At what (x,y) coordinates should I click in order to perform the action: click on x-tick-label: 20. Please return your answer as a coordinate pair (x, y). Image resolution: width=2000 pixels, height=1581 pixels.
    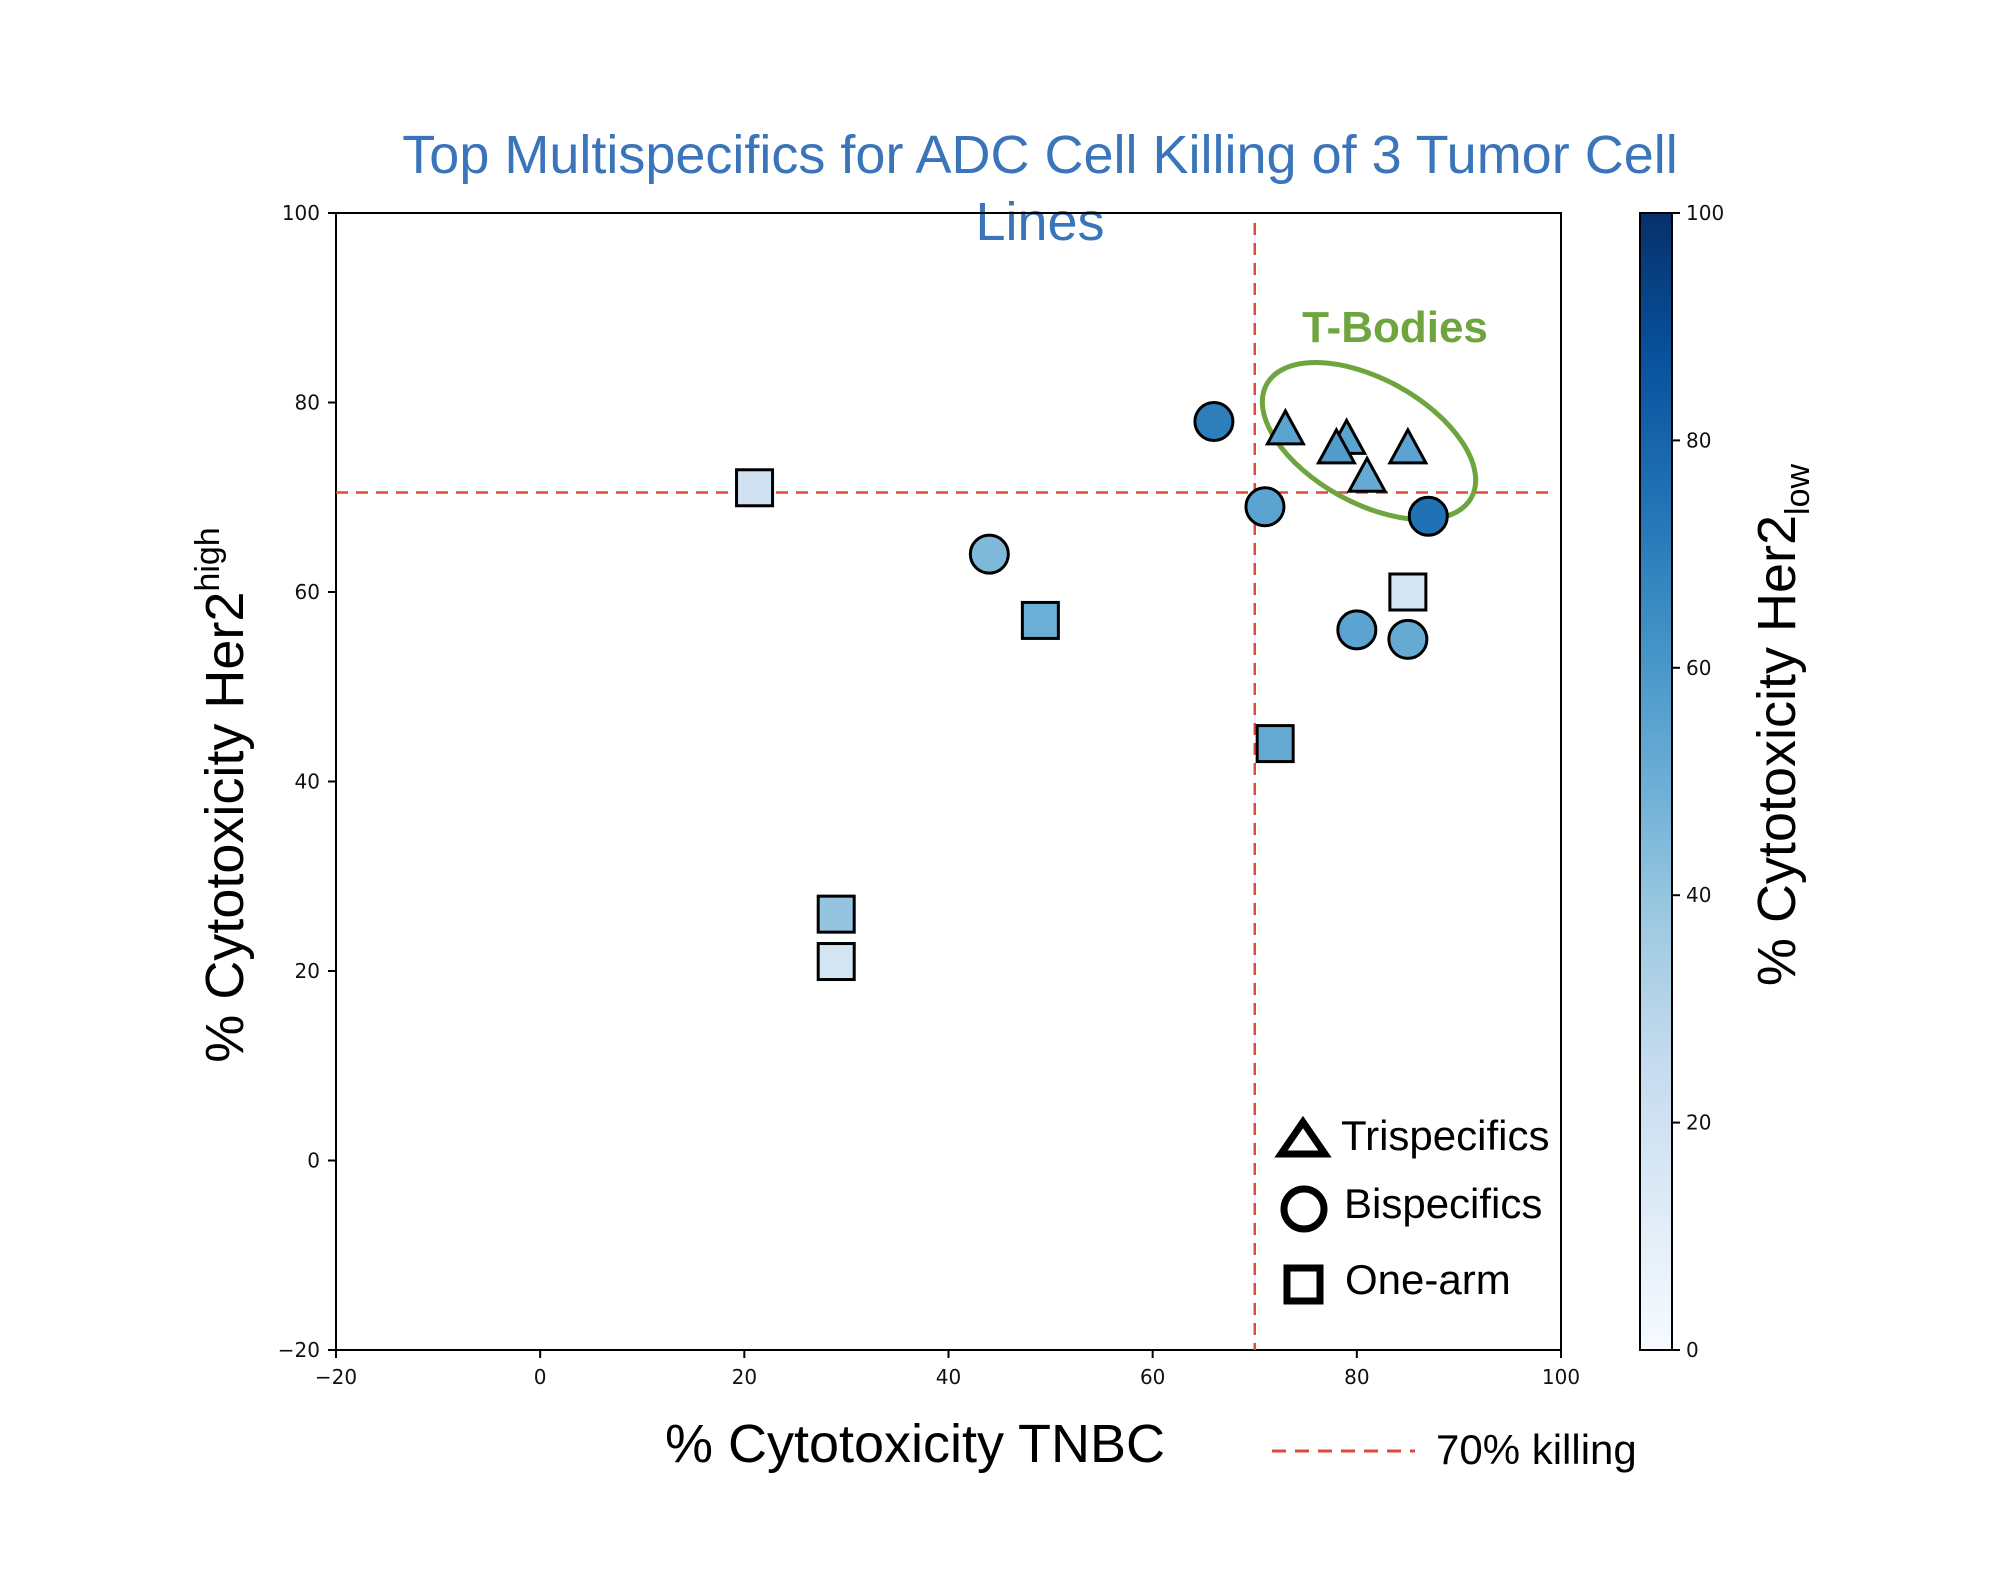
    Looking at the image, I should click on (744, 1377).